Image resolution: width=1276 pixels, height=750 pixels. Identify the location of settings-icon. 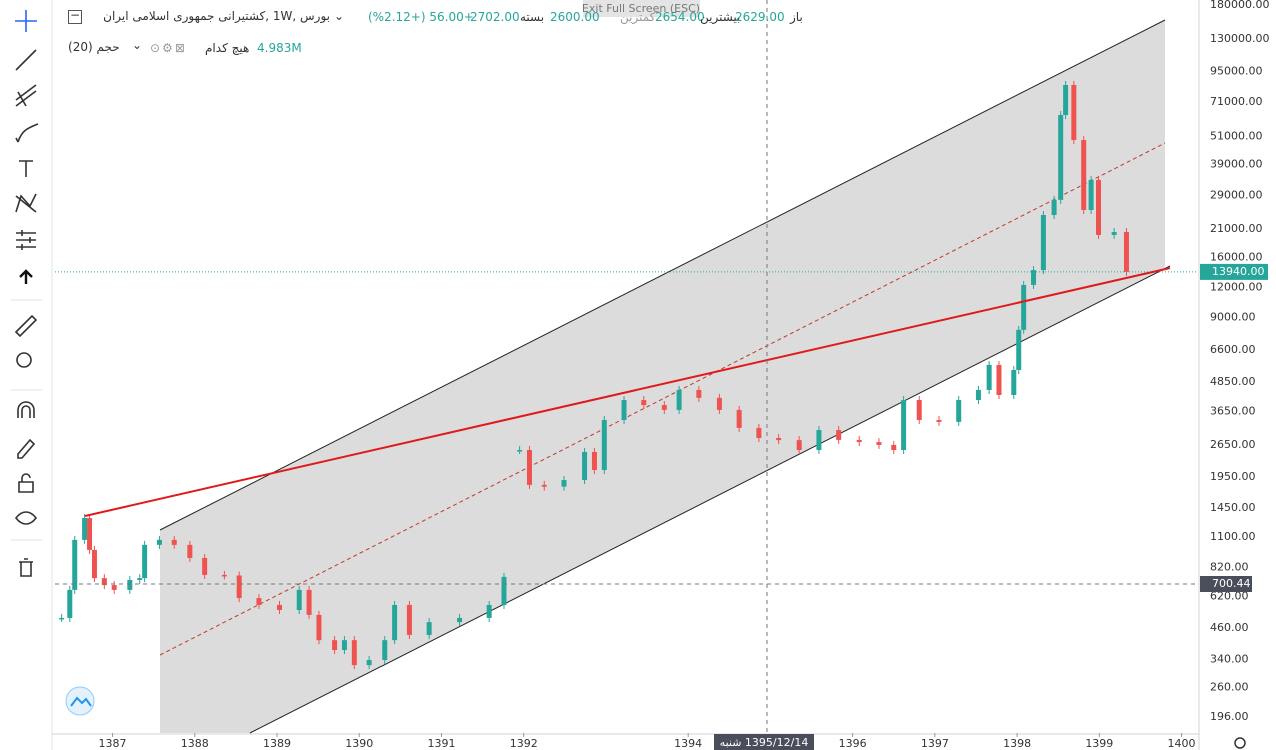
(1240, 743).